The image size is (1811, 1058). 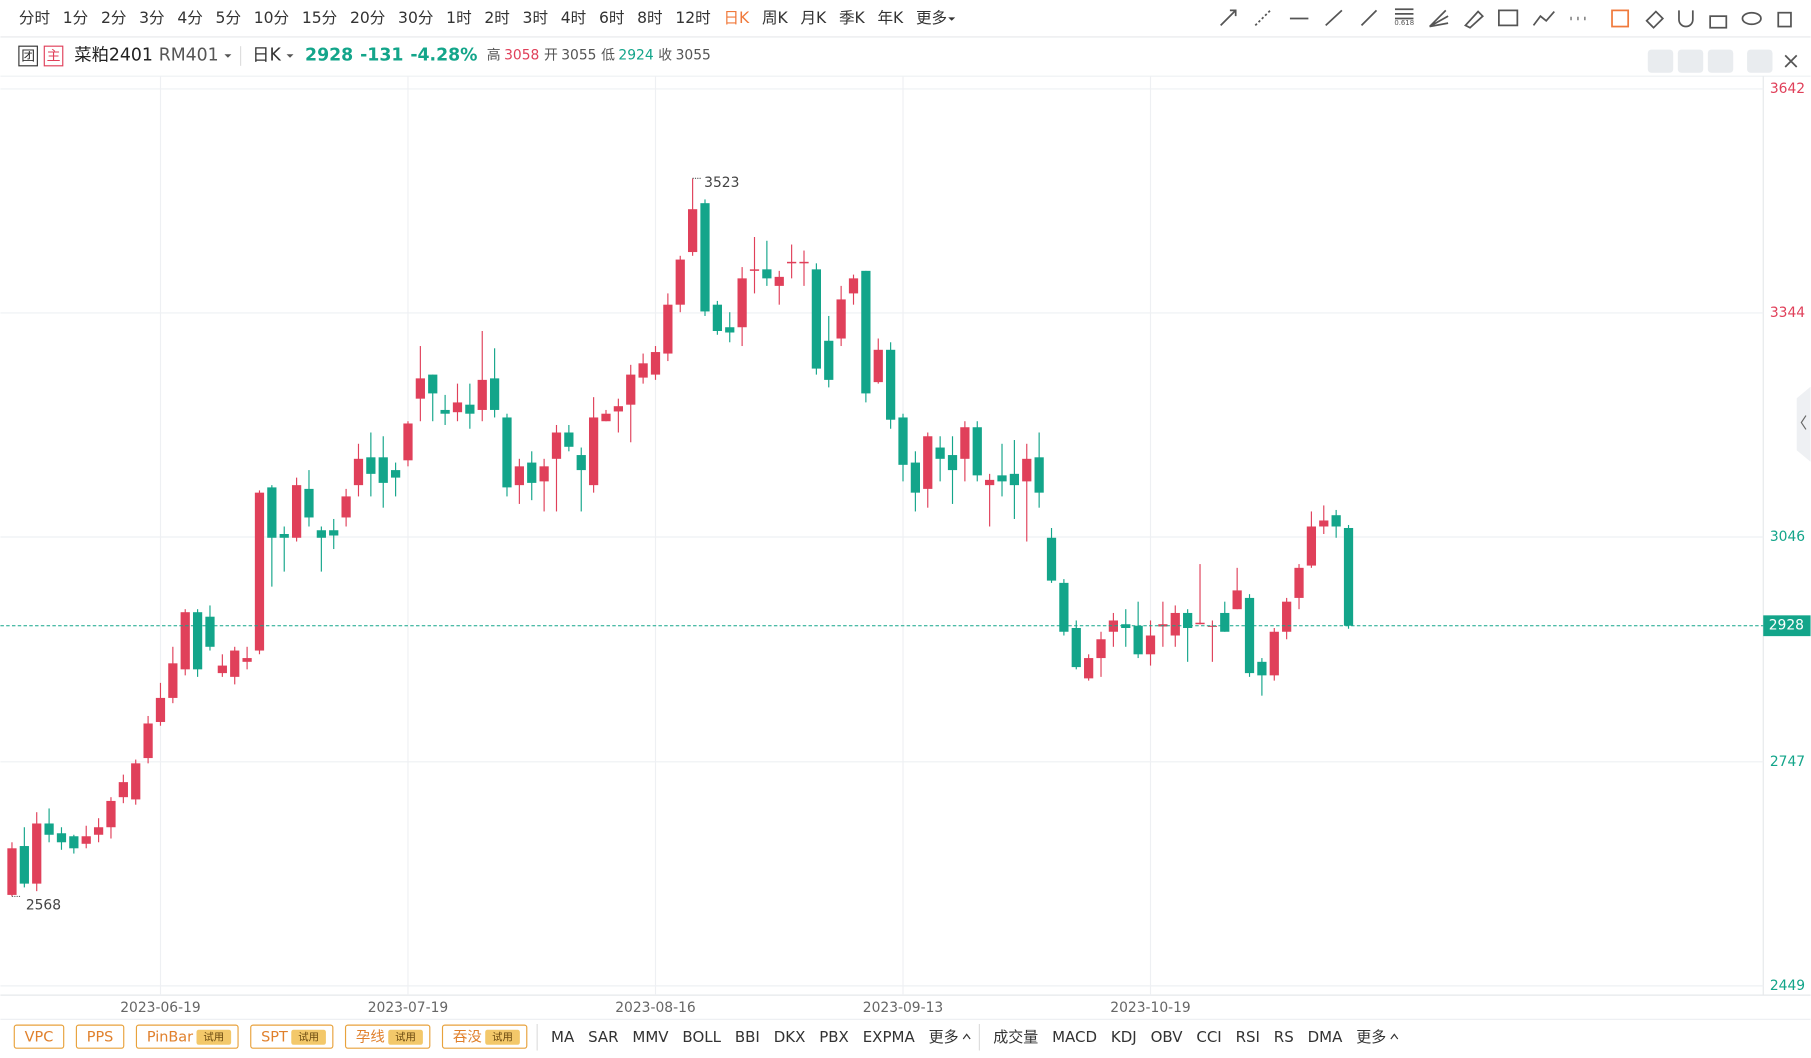 I want to click on period-tab: 日K, so click(x=736, y=18).